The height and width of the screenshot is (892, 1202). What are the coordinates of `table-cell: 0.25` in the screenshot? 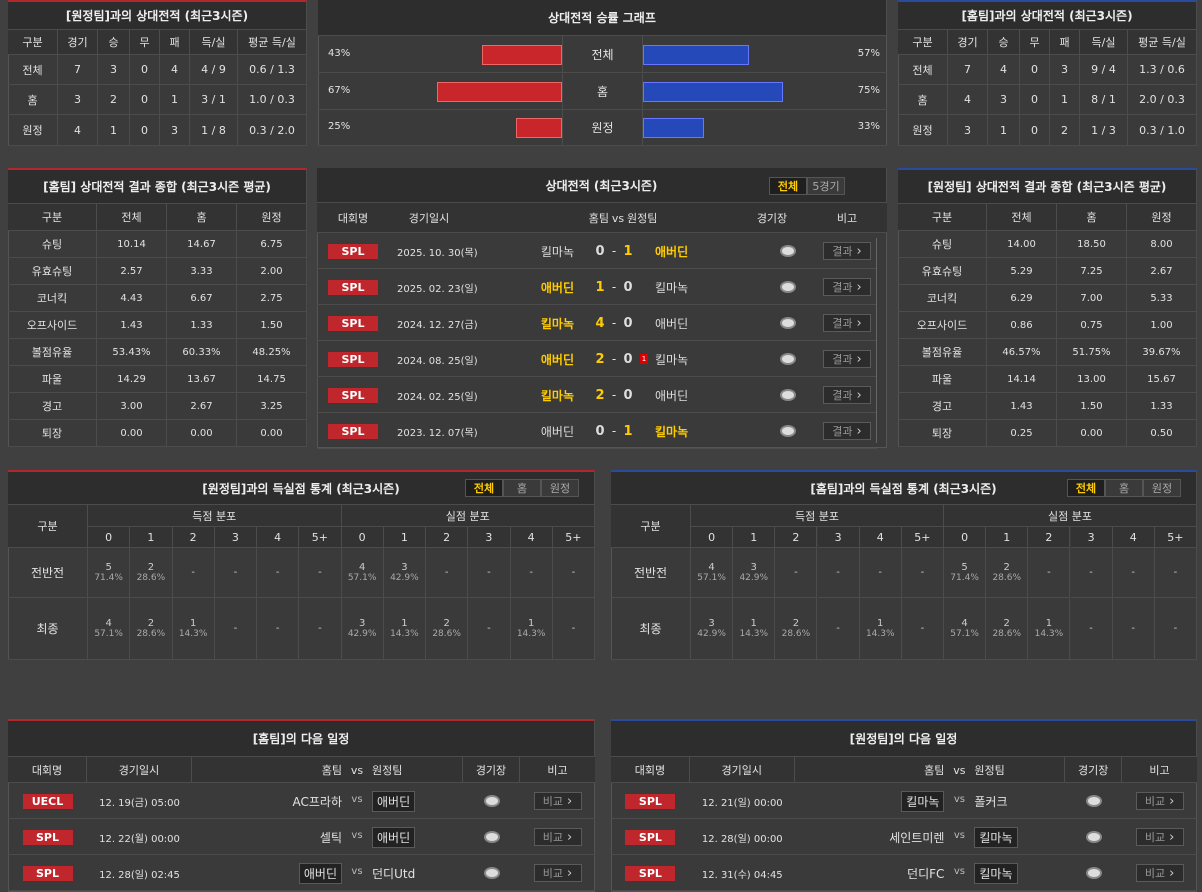 It's located at (1022, 433).